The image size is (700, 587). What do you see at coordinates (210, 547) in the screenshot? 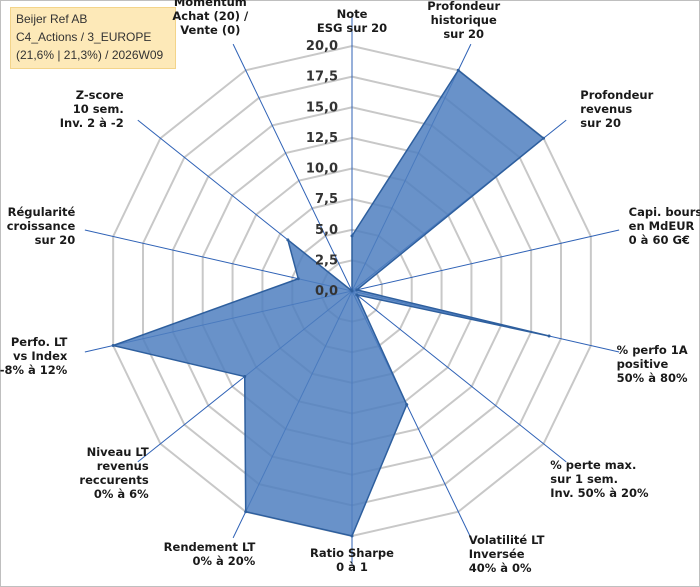
I see `axis-label-line: Rendement LT` at bounding box center [210, 547].